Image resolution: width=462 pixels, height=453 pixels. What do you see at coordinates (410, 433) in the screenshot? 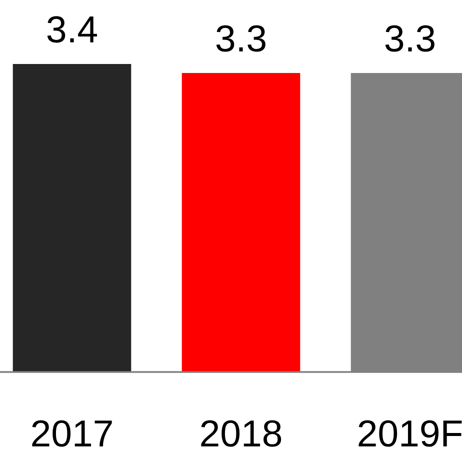
I see `x-tick-label: 2019F` at bounding box center [410, 433].